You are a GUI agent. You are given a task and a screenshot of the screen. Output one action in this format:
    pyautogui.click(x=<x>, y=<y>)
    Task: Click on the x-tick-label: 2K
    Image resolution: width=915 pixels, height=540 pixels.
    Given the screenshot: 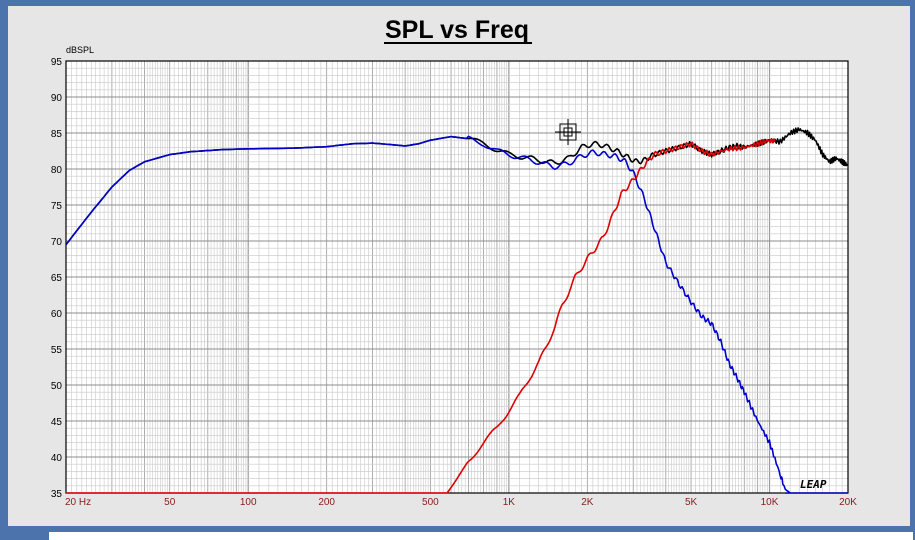 What is the action you would take?
    pyautogui.click(x=587, y=502)
    